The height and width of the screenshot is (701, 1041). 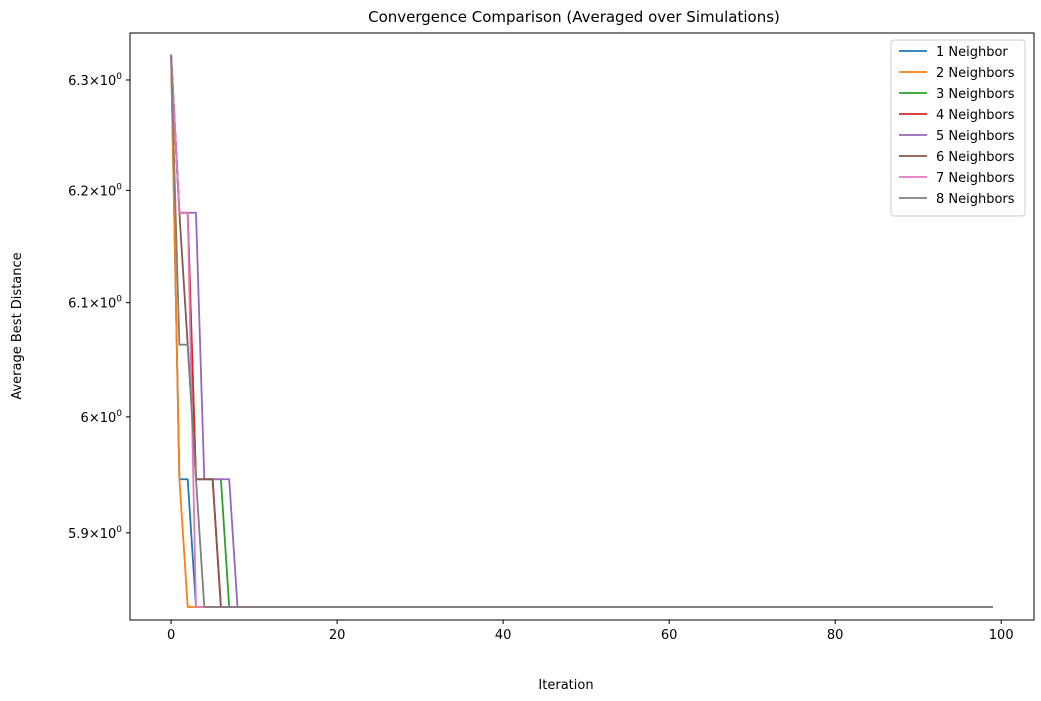 What do you see at coordinates (669, 635) in the screenshot?
I see `x-tick-label: 60` at bounding box center [669, 635].